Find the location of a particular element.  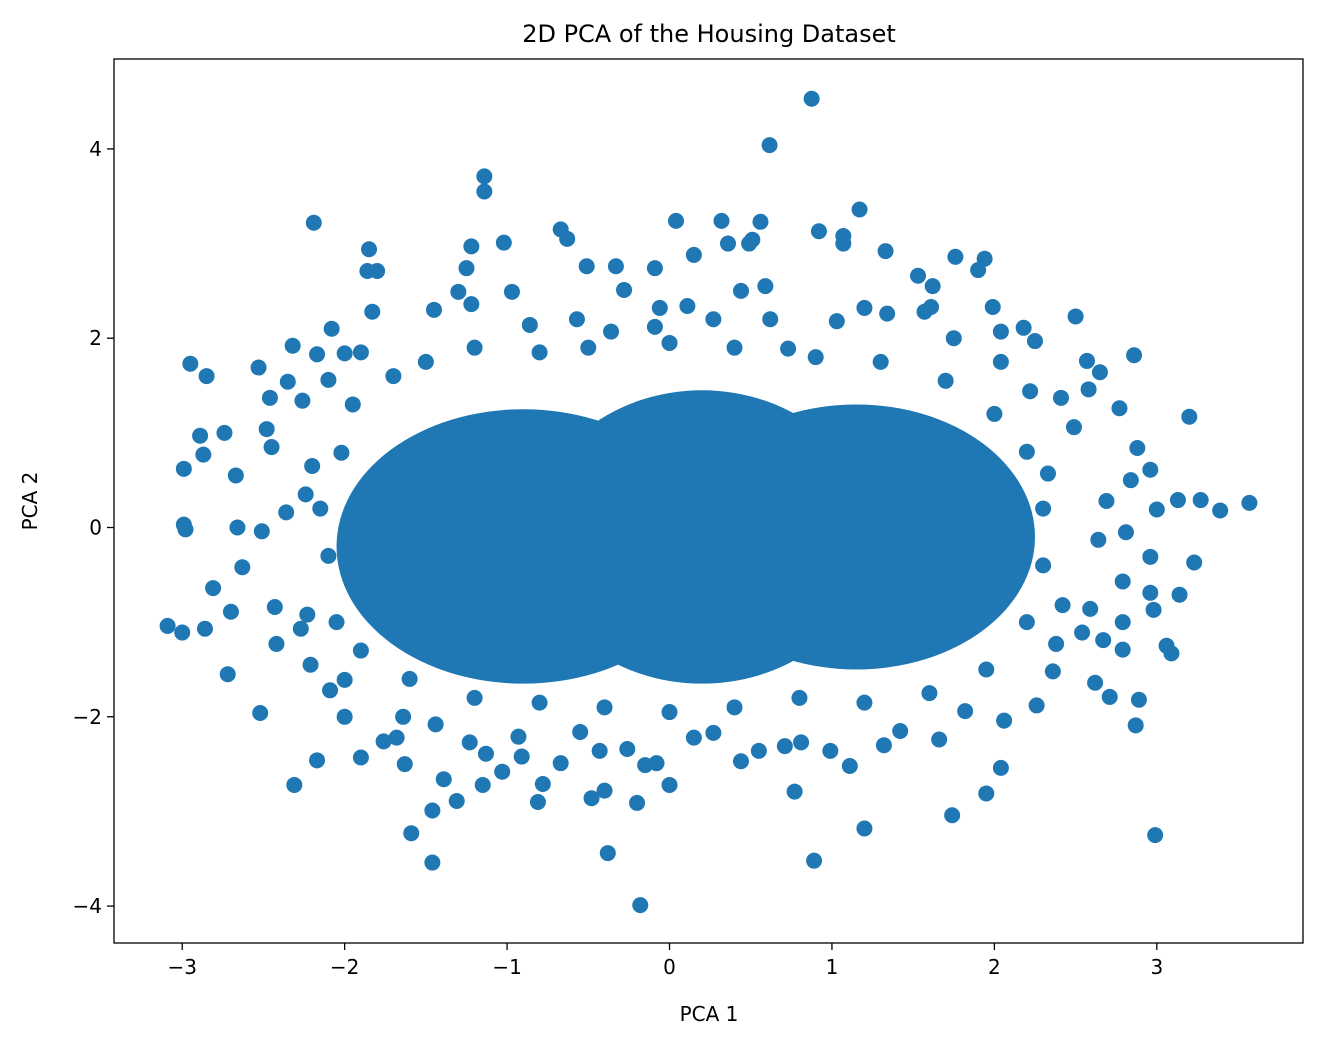

y-tick-label: 2 is located at coordinates (95, 338).